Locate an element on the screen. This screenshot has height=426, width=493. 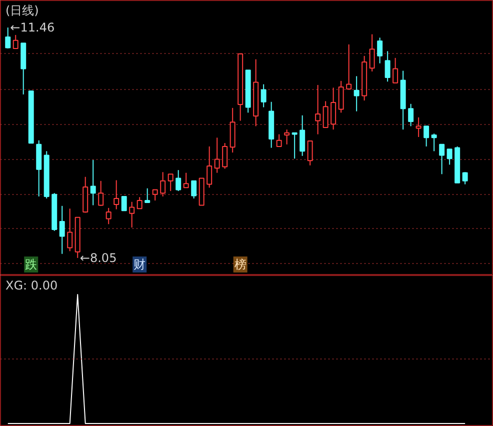
annotation: 跌 is located at coordinates (31, 265).